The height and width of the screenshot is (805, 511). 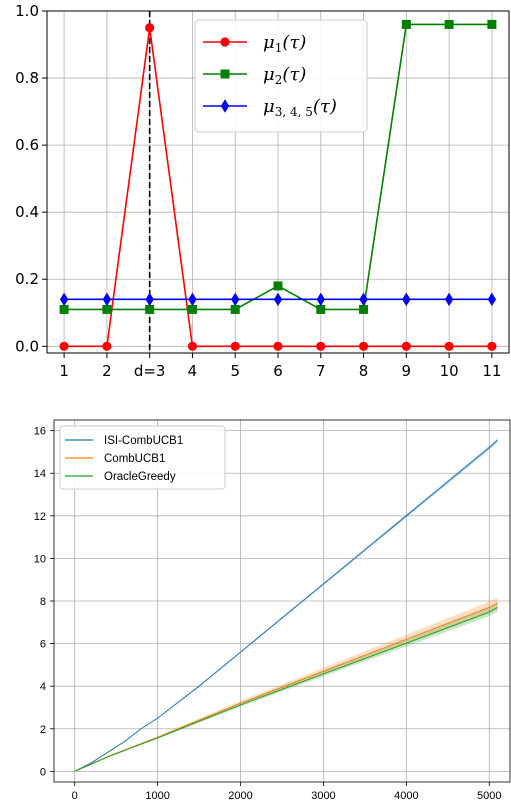 I want to click on legend-label: μ1(τ), so click(x=284, y=43).